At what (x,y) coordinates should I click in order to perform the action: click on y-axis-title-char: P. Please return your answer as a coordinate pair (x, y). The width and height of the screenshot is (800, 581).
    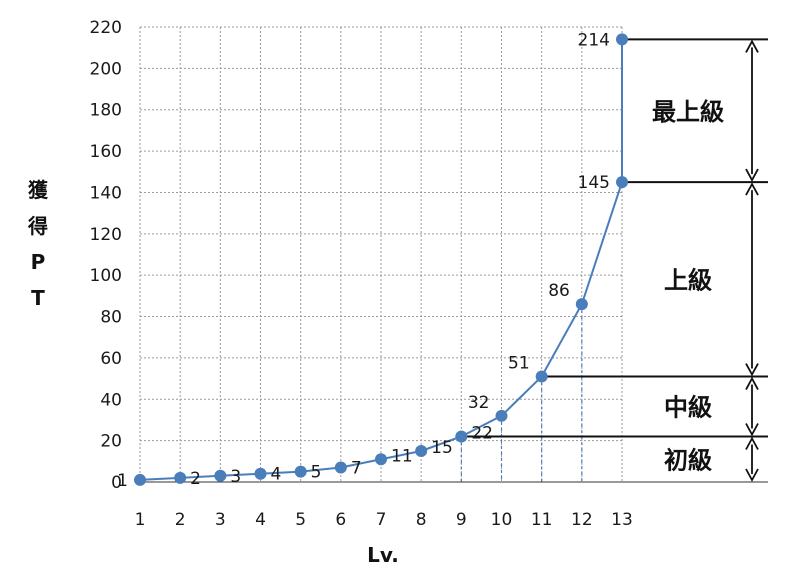
    Looking at the image, I should click on (38, 262).